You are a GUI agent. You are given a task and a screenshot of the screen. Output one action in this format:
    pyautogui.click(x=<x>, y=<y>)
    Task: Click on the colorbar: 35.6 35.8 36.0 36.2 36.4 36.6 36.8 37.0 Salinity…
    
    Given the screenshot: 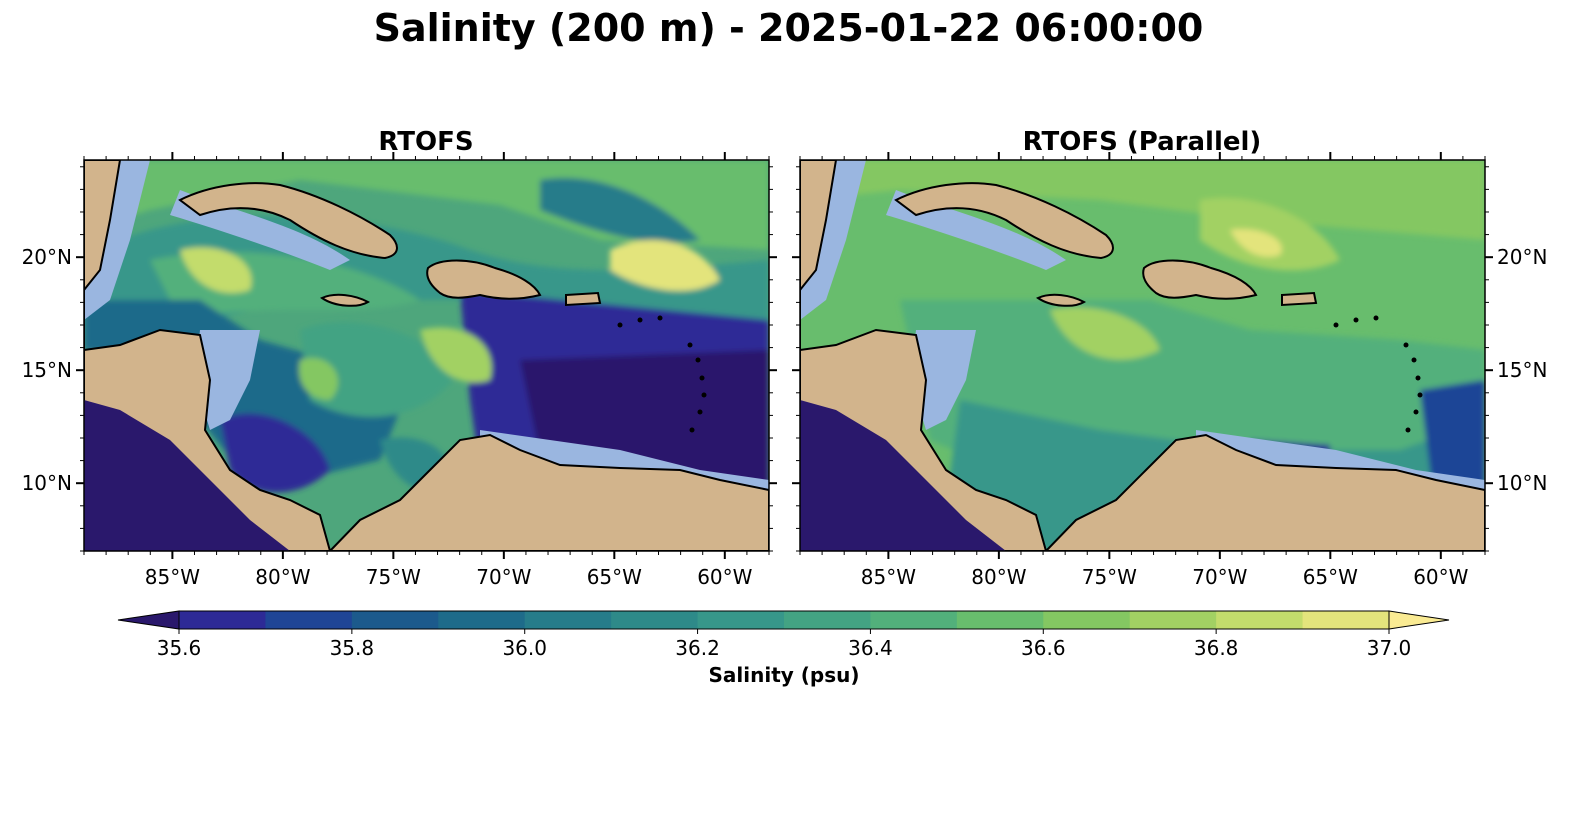 What is the action you would take?
    pyautogui.click(x=783, y=648)
    